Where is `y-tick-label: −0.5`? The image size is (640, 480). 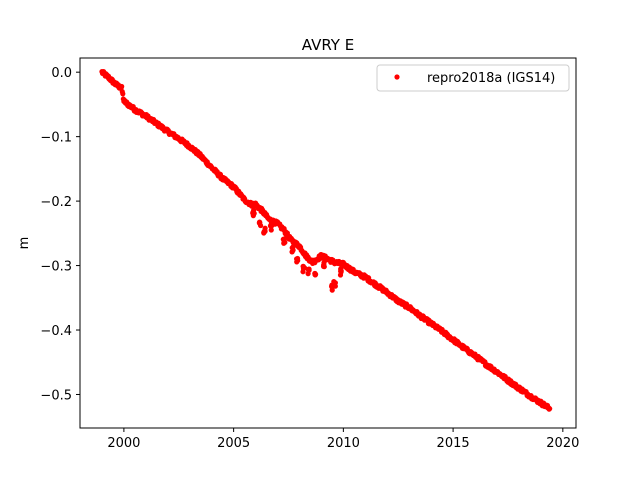
y-tick-label: −0.5 is located at coordinates (56, 395).